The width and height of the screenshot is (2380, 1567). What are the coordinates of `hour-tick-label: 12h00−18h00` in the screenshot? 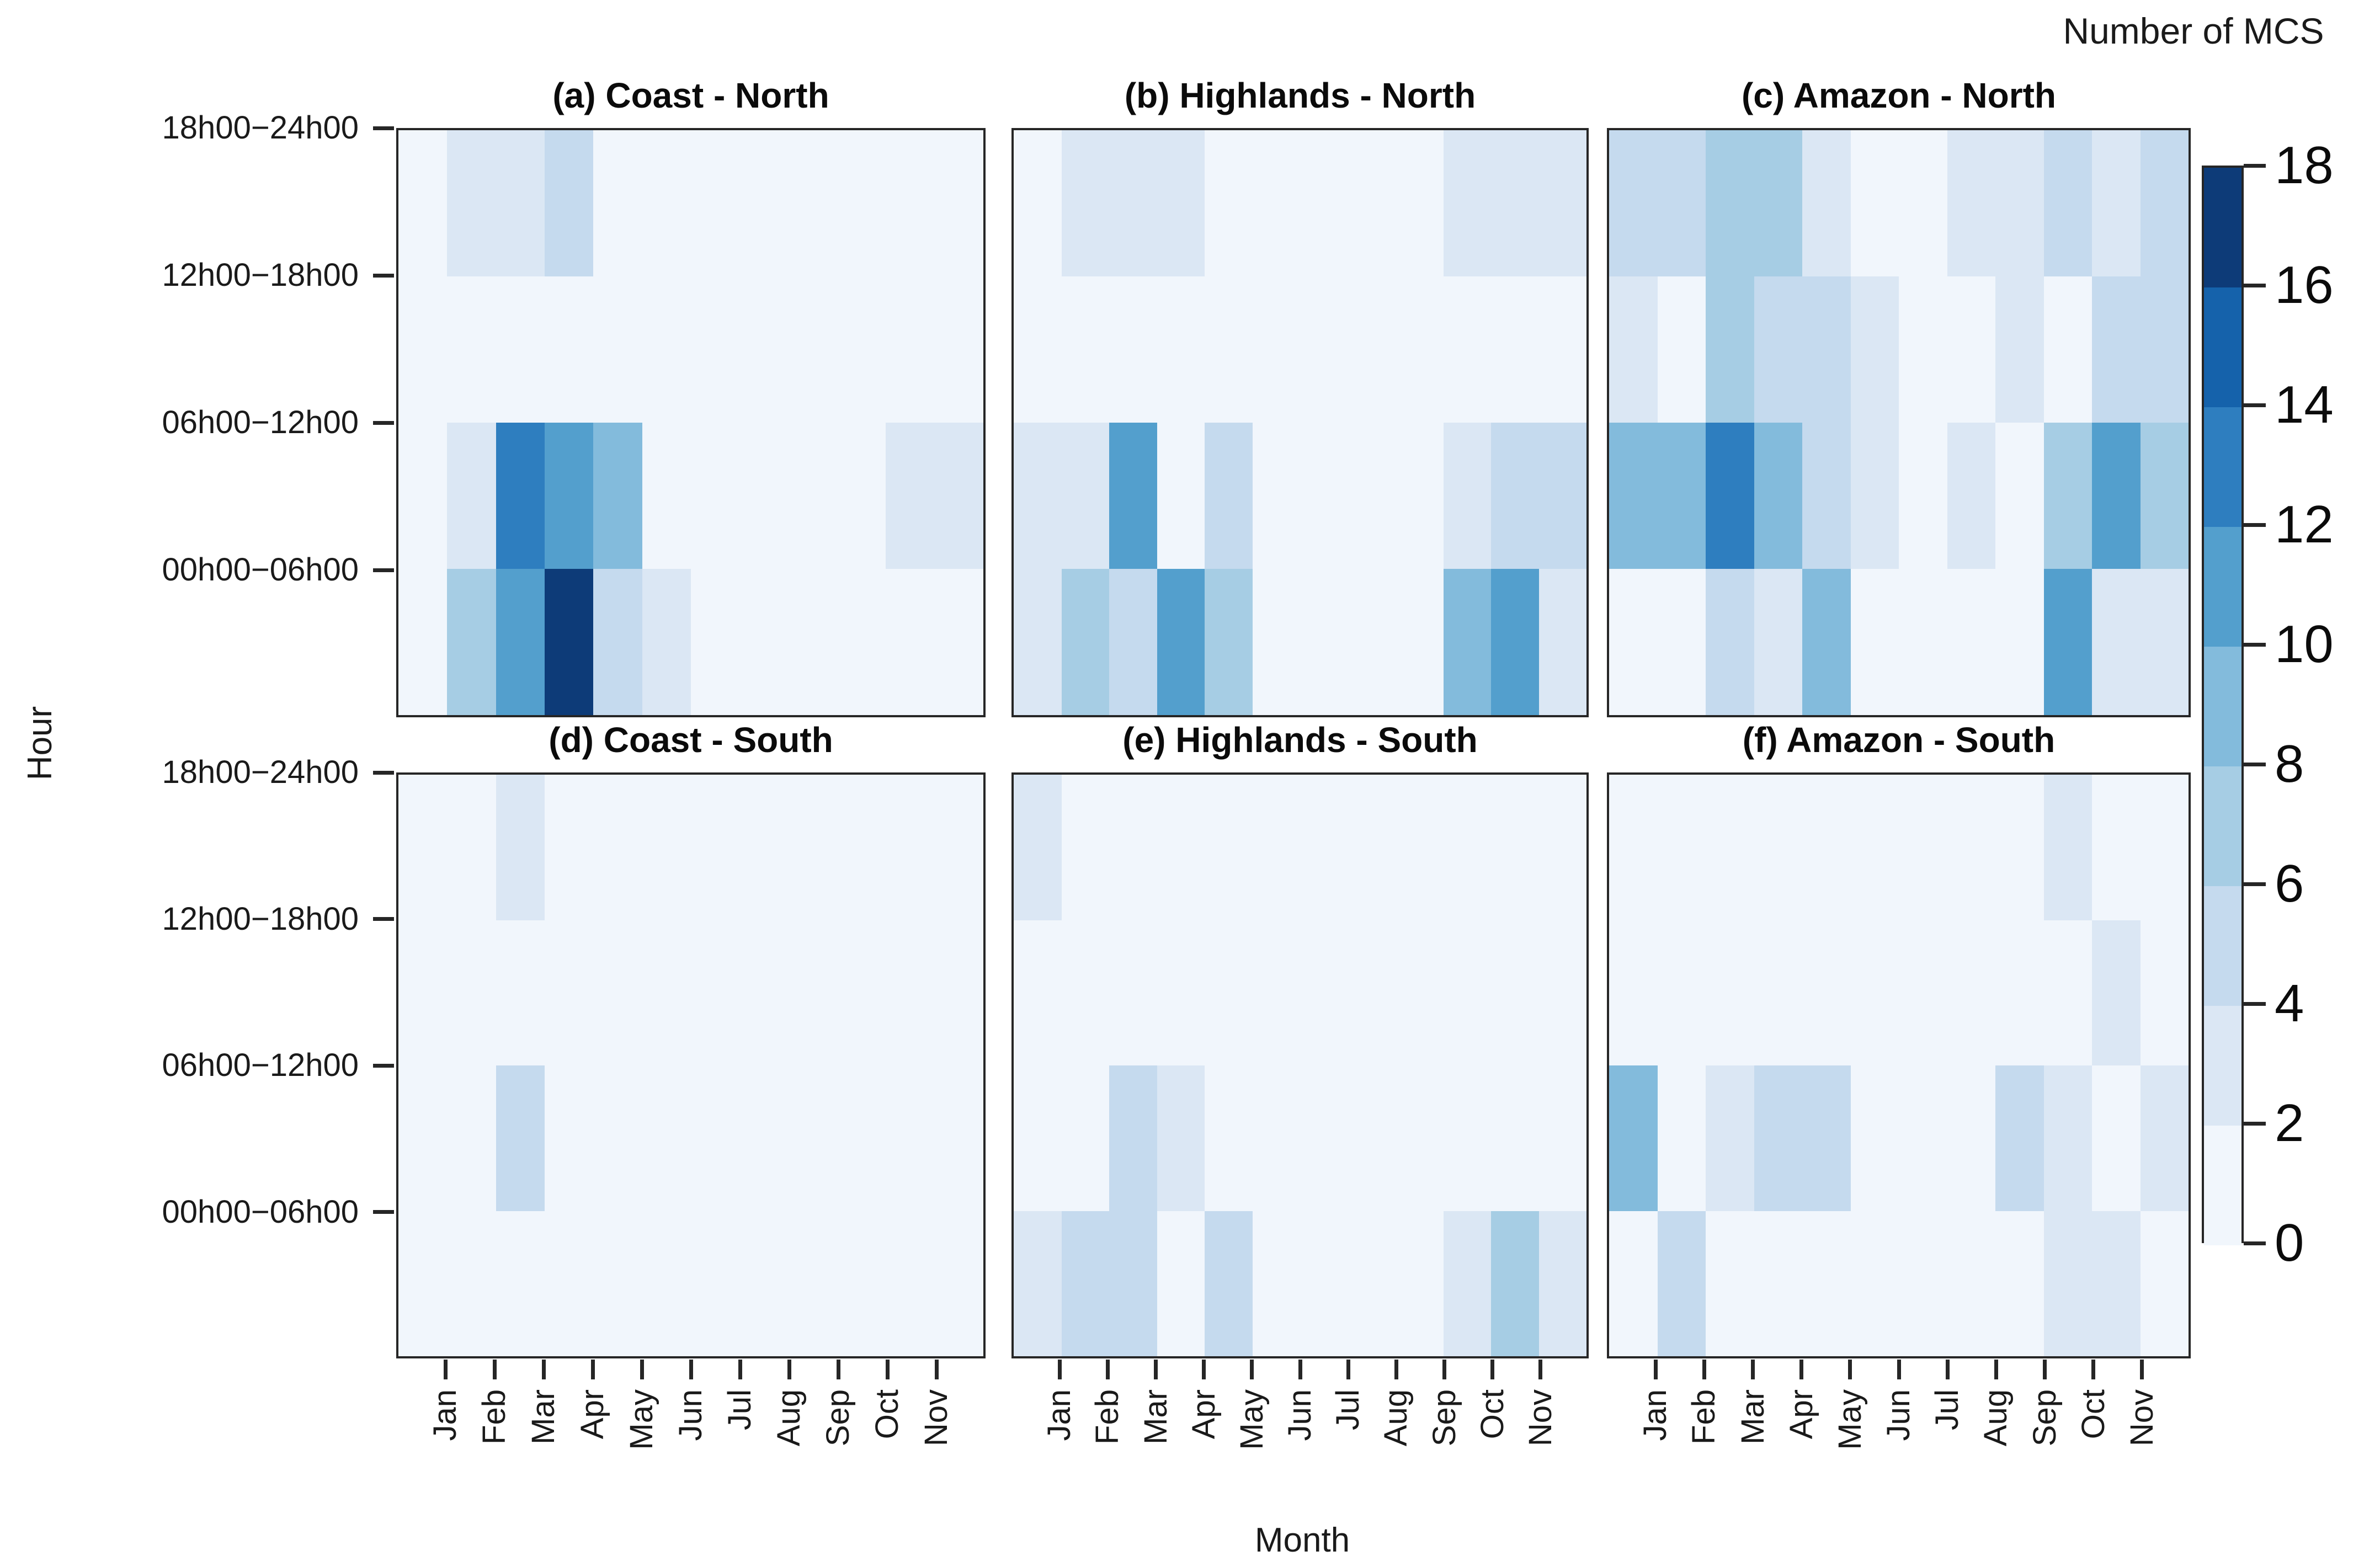 It's located at (260, 918).